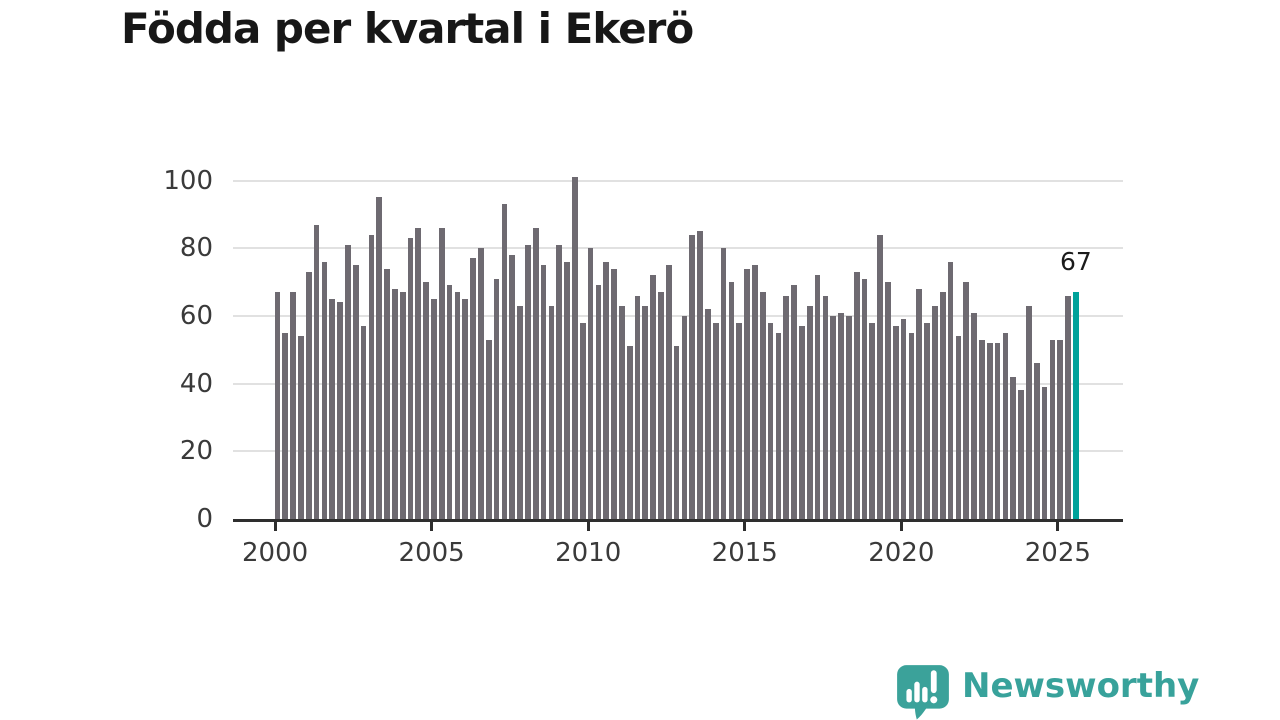  Describe the element at coordinates (431, 553) in the screenshot. I see `x-tick-label-2005: 2005` at that location.